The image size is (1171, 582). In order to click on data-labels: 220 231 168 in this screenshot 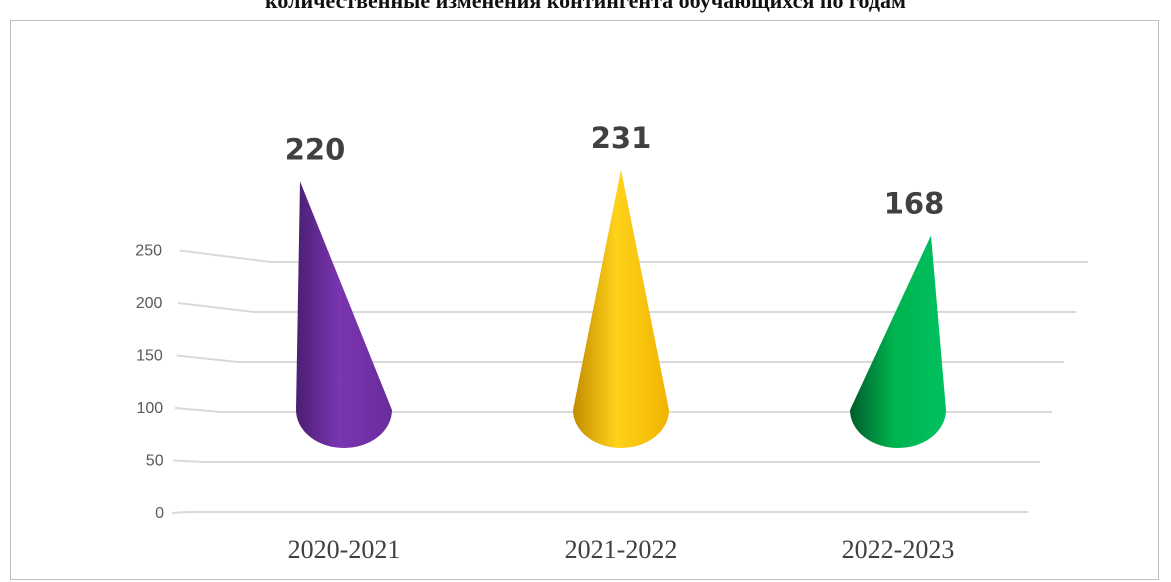, I will do `click(615, 170)`.